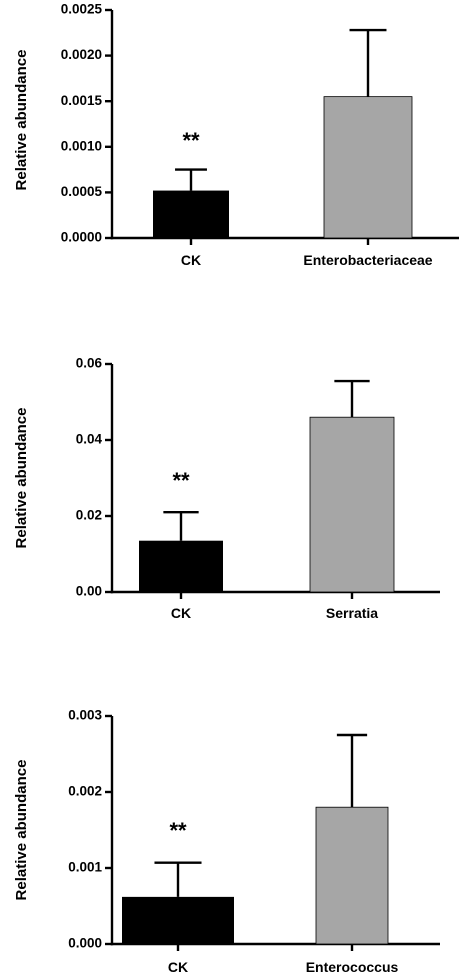 This screenshot has height=980, width=459. Describe the element at coordinates (89, 439) in the screenshot. I see `y-tick-label: 0.04` at that location.